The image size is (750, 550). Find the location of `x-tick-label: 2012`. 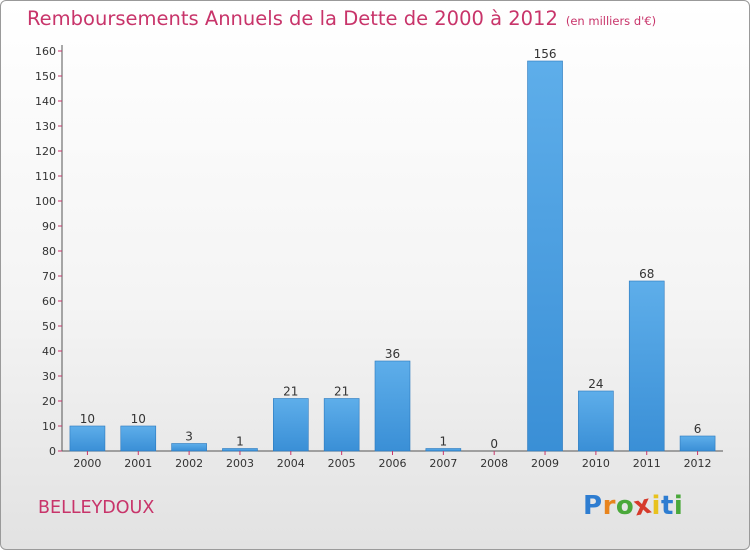

x-tick-label: 2012 is located at coordinates (698, 463).